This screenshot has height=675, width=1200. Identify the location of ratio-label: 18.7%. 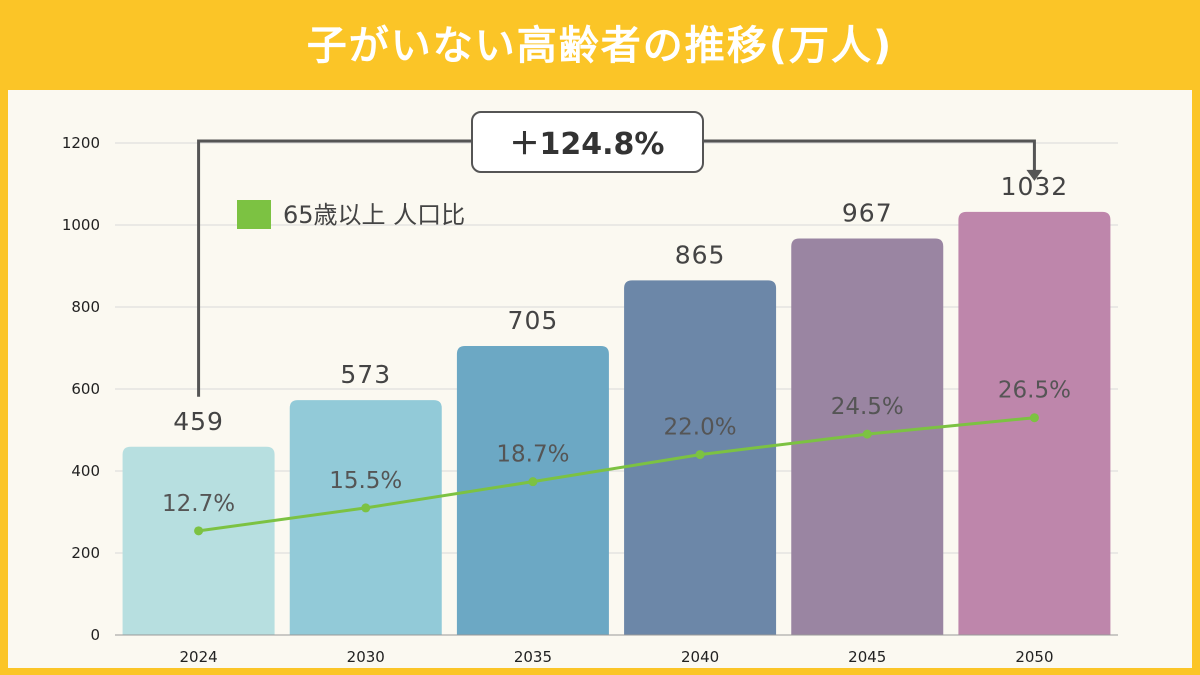
(532, 455).